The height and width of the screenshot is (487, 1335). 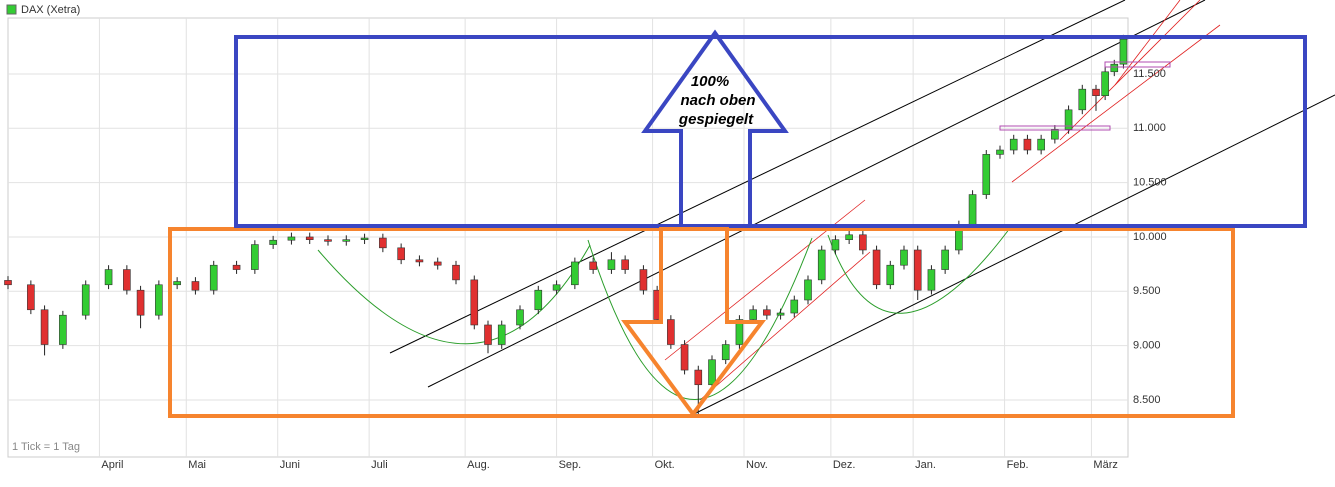 I want to click on legend-swatch, so click(x=11, y=9).